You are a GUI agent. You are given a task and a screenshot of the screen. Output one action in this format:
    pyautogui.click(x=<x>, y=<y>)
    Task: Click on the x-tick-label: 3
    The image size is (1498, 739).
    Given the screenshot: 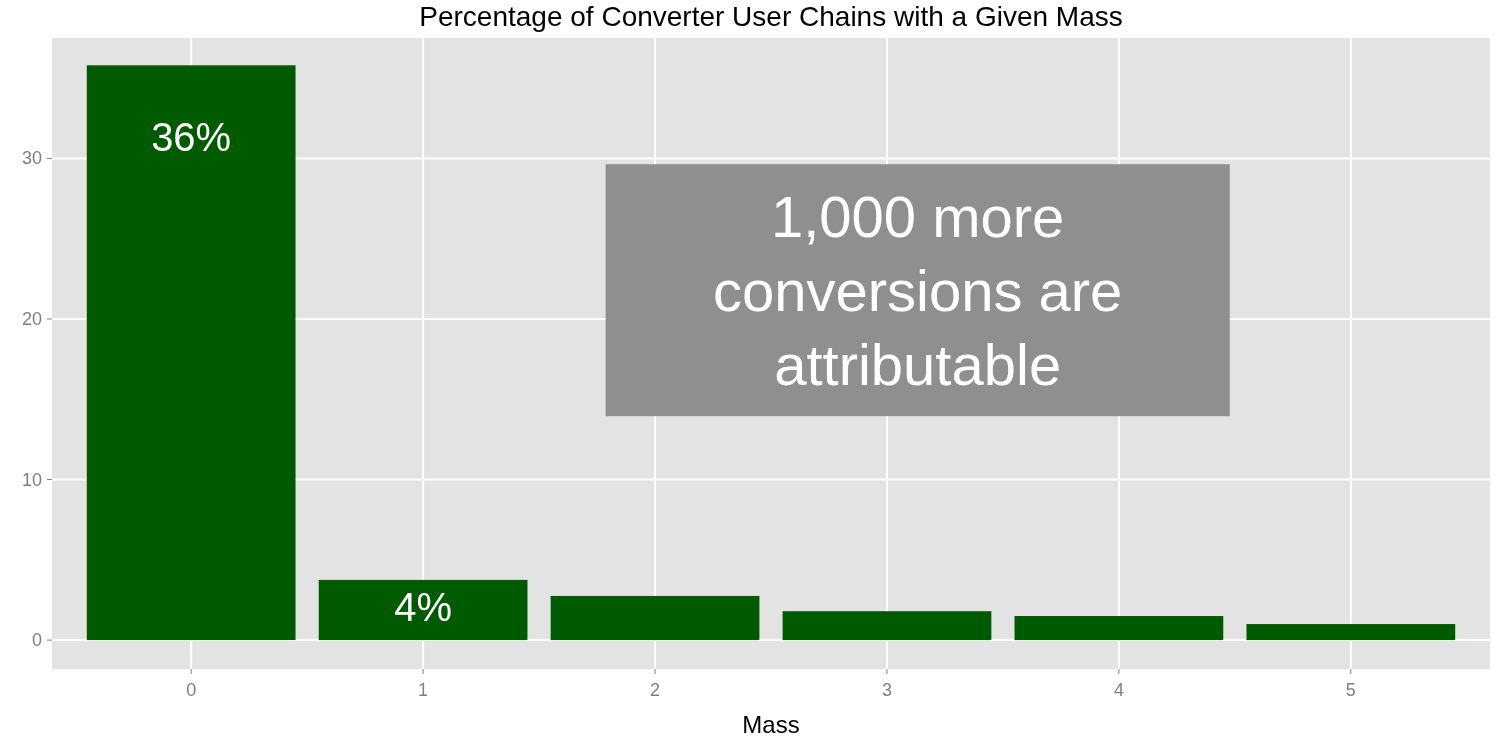 What is the action you would take?
    pyautogui.click(x=886, y=690)
    